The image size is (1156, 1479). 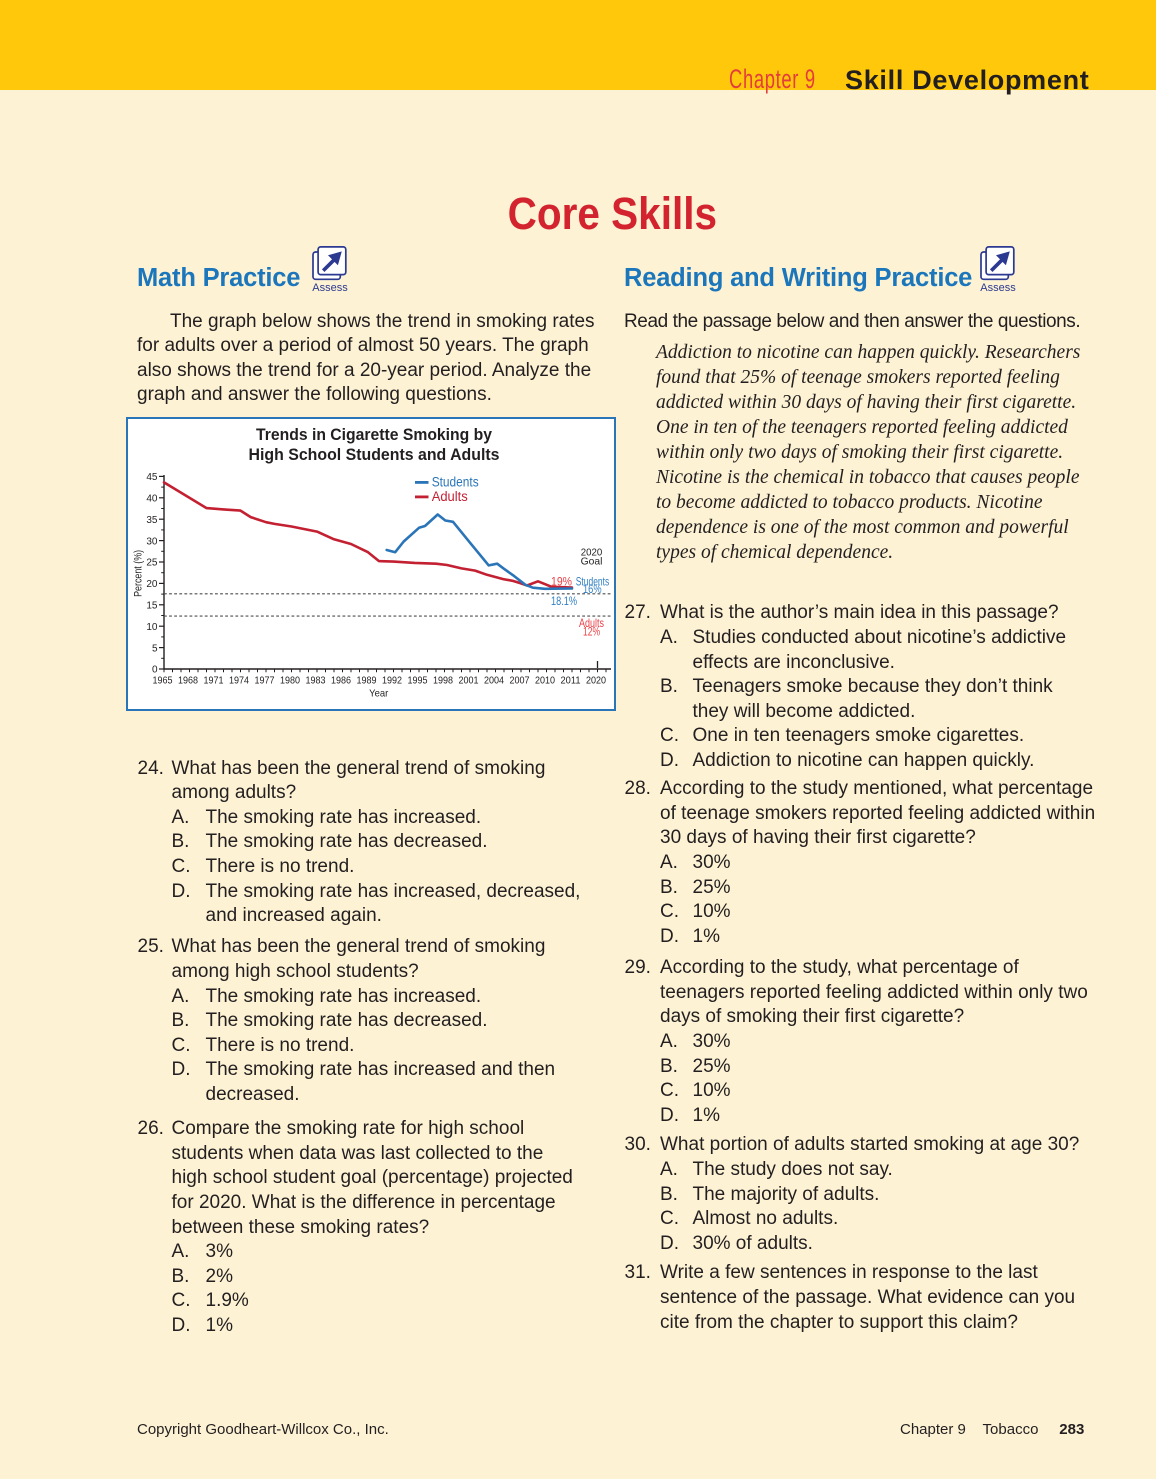 What do you see at coordinates (592, 562) in the screenshot?
I see `svg-text: Goal` at bounding box center [592, 562].